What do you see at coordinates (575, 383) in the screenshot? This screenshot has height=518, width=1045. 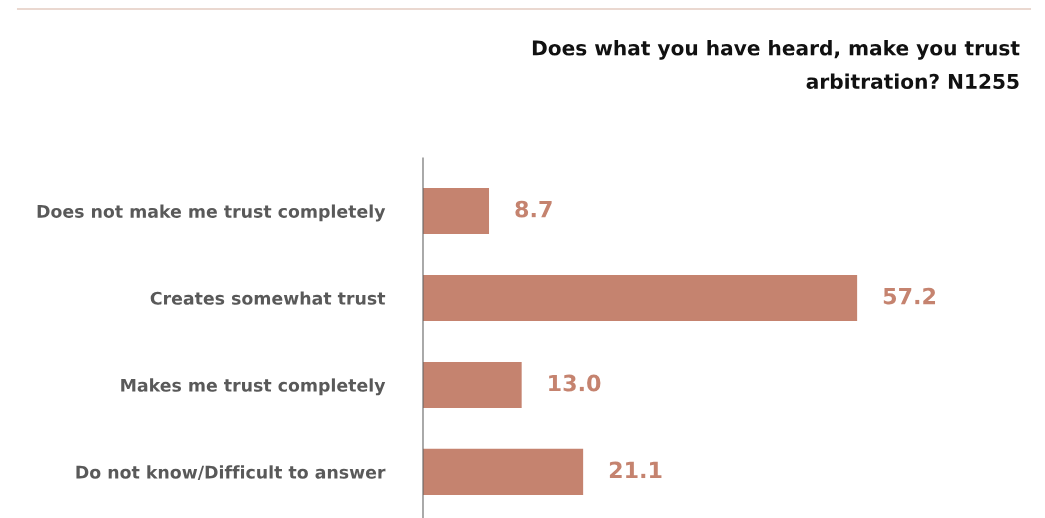 I see `data-label: 13.0` at bounding box center [575, 383].